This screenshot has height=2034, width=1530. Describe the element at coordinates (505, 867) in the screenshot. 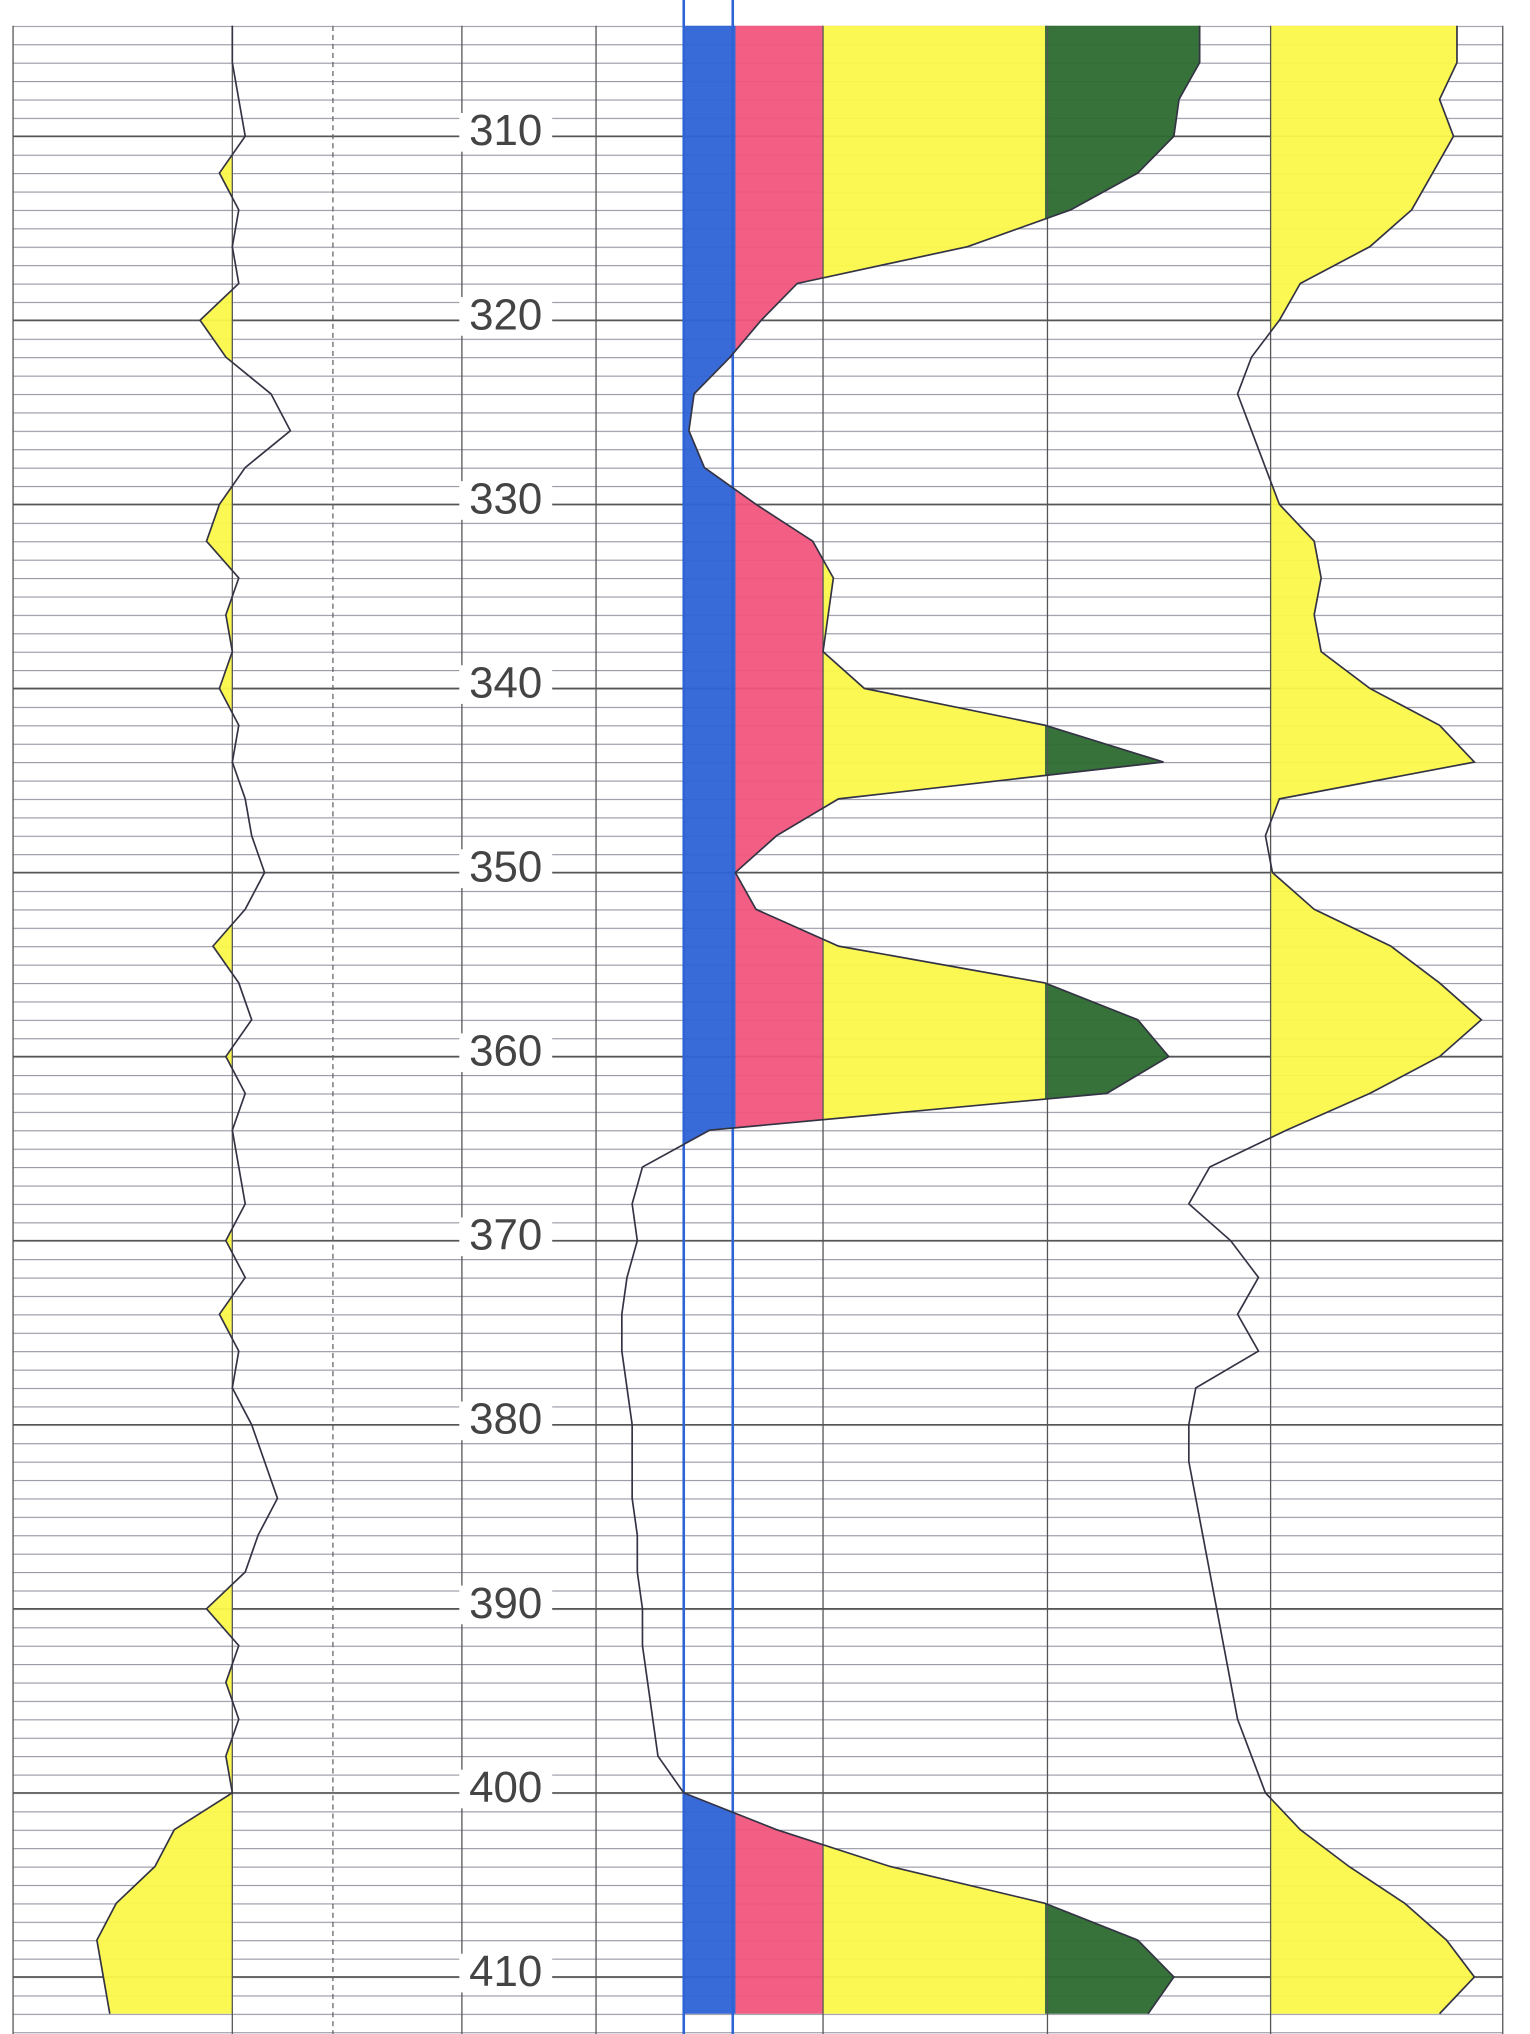

I see `depth-label: 350` at that location.